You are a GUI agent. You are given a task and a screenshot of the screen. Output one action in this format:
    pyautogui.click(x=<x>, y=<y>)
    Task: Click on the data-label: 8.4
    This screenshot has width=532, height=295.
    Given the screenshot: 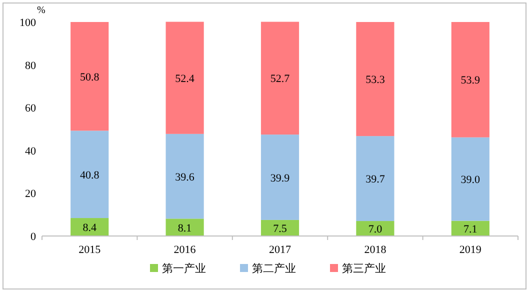 What is the action you would take?
    pyautogui.click(x=89, y=228)
    